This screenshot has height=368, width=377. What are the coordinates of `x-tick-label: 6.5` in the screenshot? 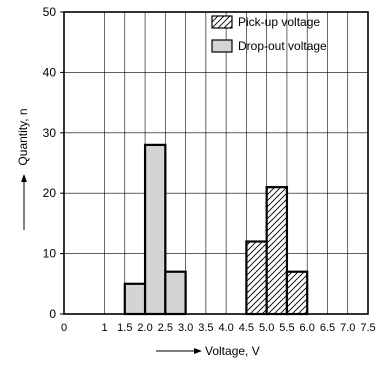 It's located at (327, 328).